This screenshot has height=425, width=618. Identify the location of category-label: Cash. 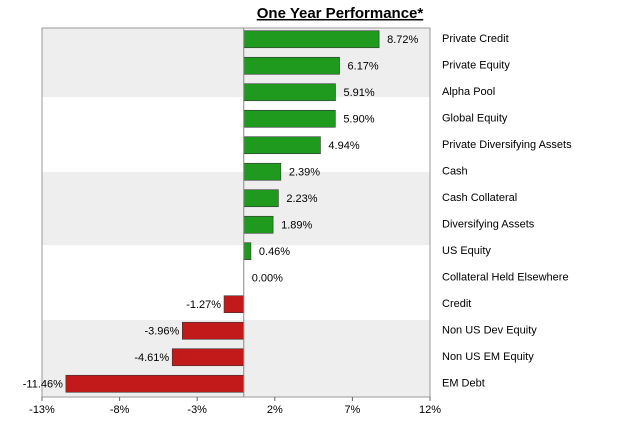
(455, 172).